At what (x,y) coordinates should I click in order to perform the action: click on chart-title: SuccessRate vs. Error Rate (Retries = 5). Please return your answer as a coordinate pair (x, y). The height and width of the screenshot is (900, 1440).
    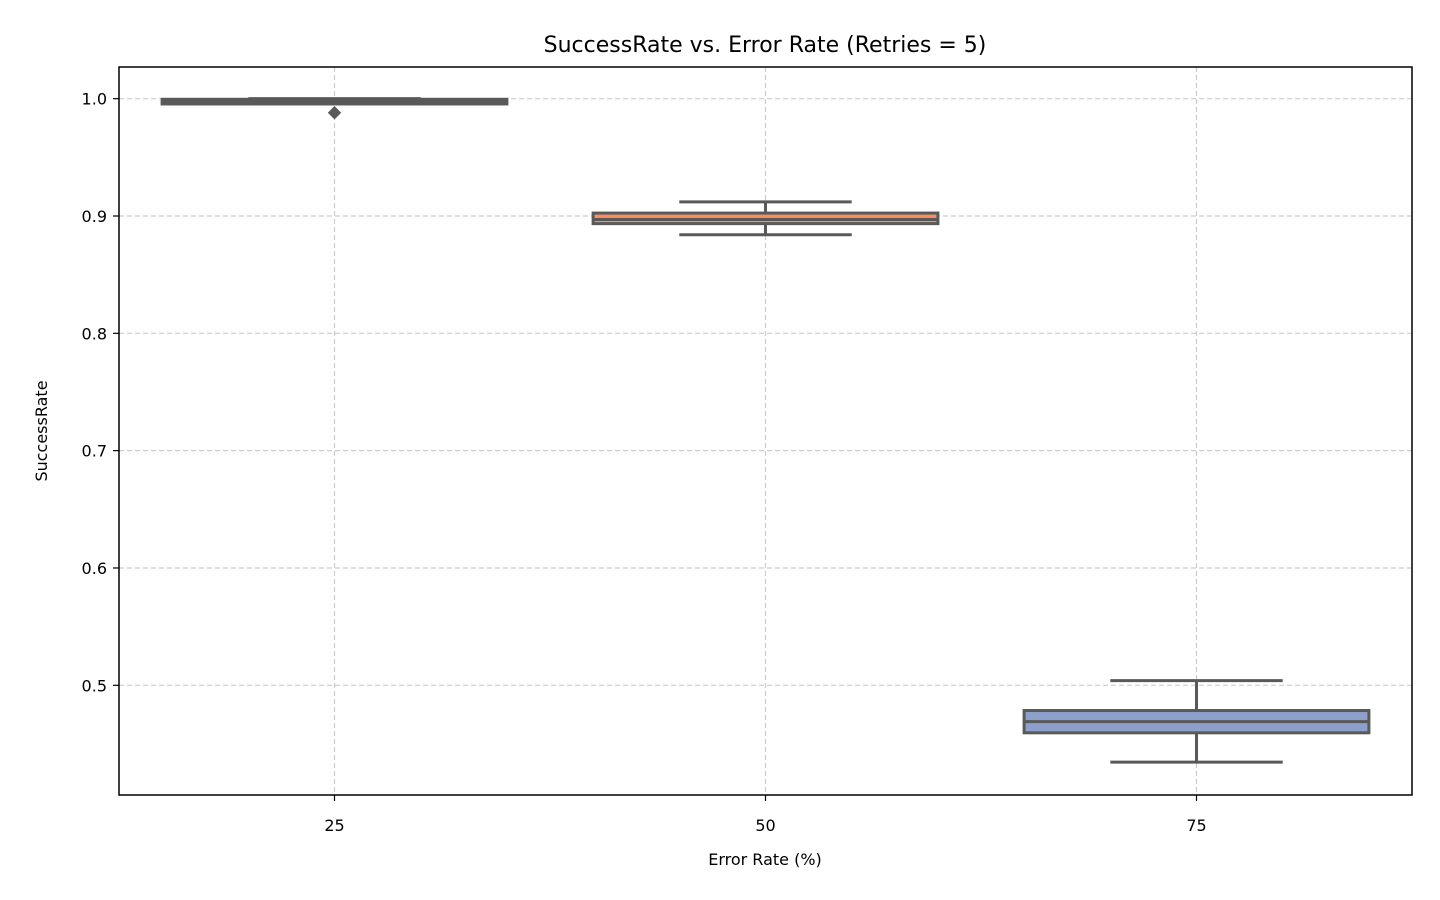
    Looking at the image, I should click on (765, 45).